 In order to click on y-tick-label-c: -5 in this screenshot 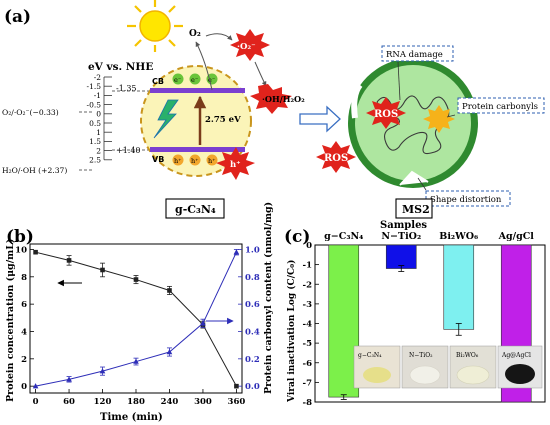, I will do `click(308, 344)`.